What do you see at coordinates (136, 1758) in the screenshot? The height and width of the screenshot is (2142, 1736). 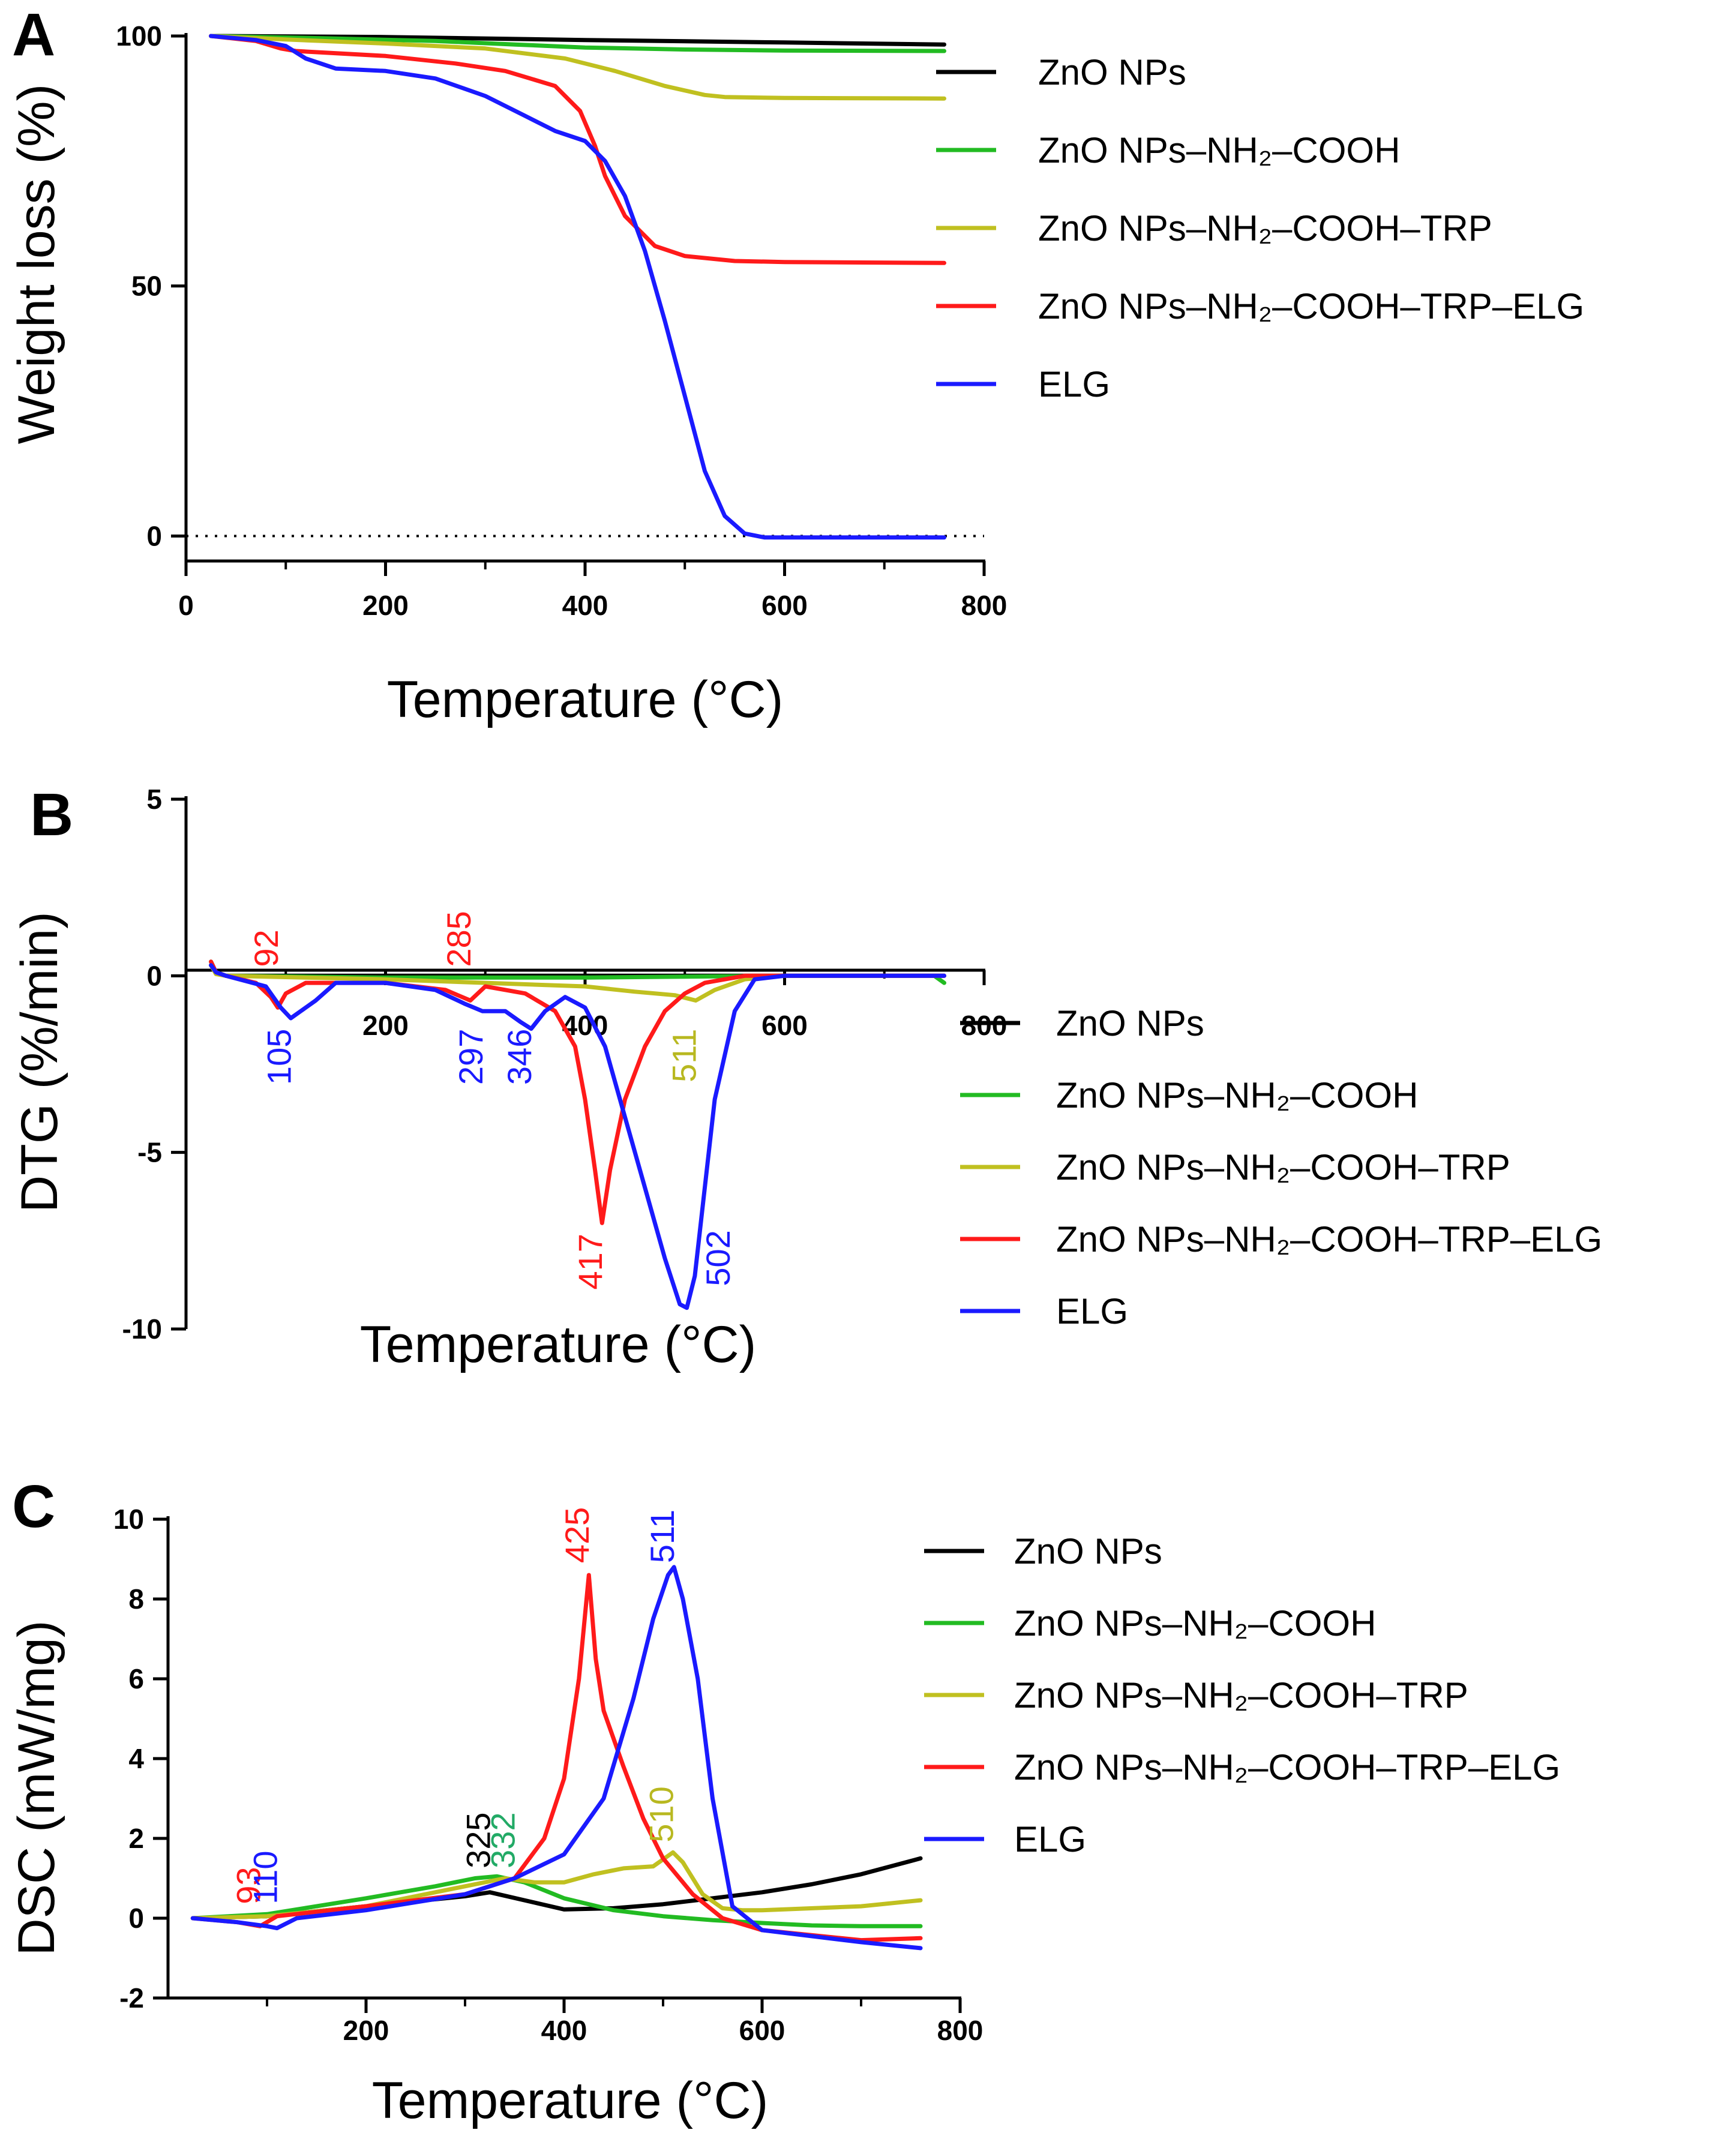 I see `y-tick-label: 4` at bounding box center [136, 1758].